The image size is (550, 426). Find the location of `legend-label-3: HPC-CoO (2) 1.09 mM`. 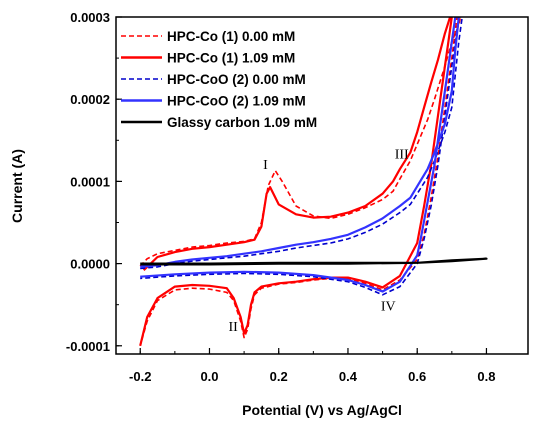

legend-label-3: HPC-CoO (2) 1.09 mM is located at coordinates (236, 101).